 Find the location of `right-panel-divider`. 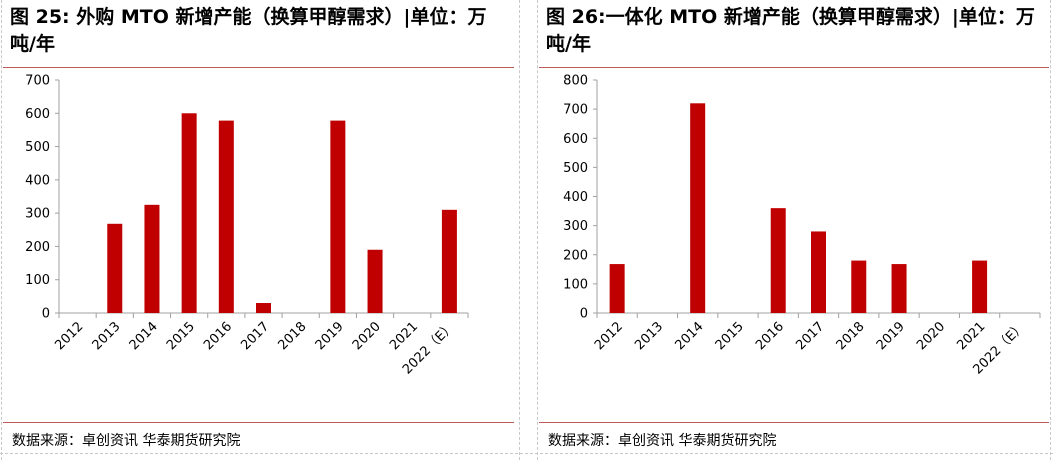

right-panel-divider is located at coordinates (537, 230).